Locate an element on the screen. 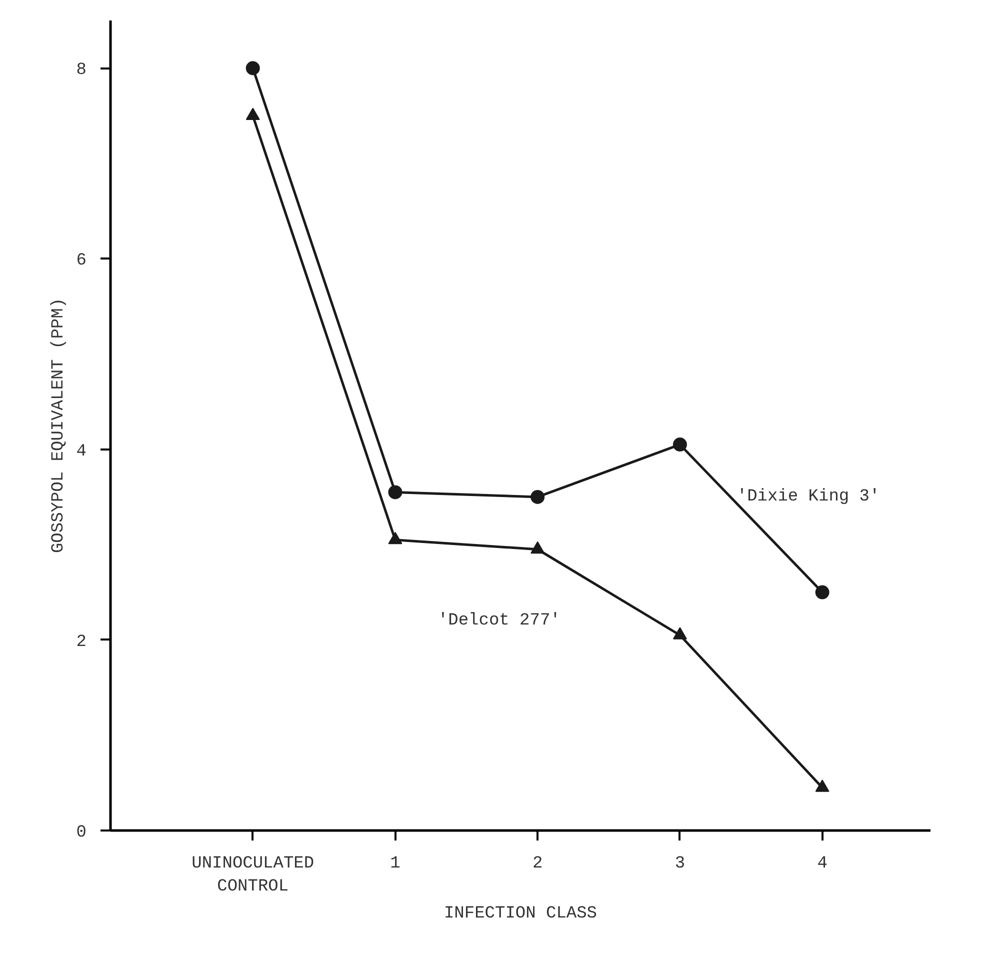 This screenshot has height=980, width=982. x-tick-label: UNINOCULATED CONTROL is located at coordinates (253, 875).